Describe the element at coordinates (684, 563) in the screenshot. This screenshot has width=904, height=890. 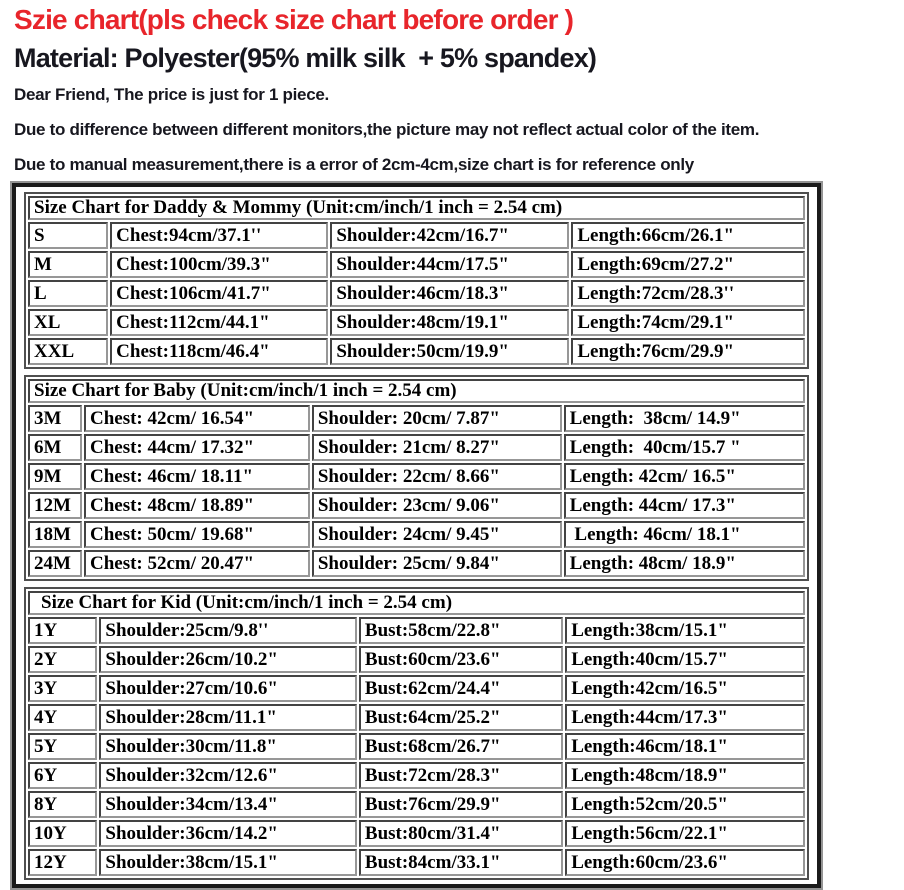
I see `measure-cell: Length: 48cm/ 18.9"` at that location.